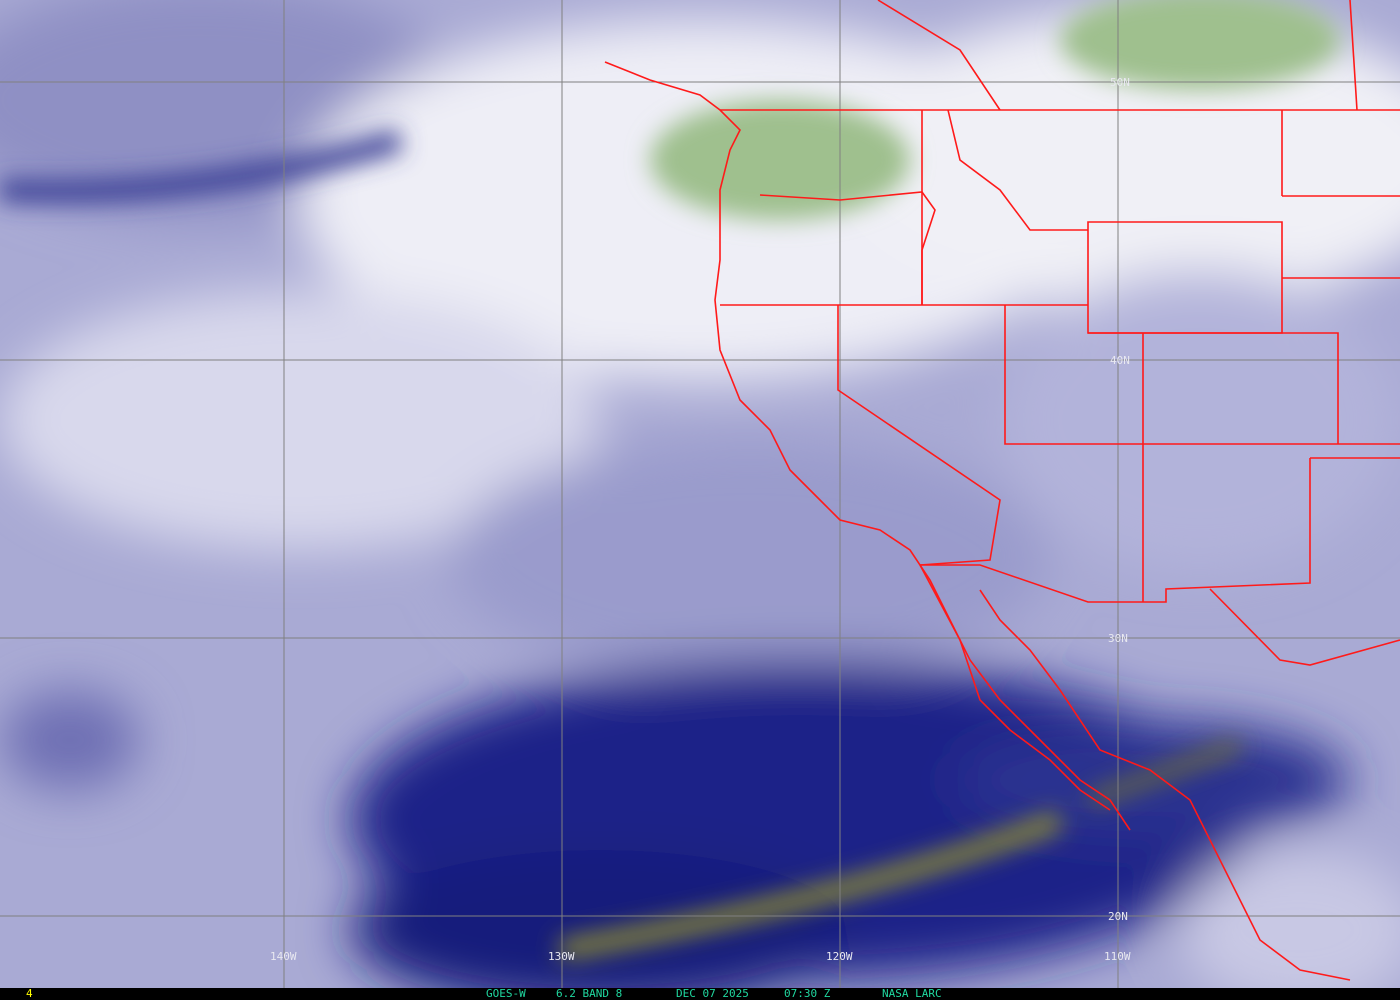 This screenshot has width=1400, height=1000. I want to click on lat-label: 30N, so click(1118, 638).